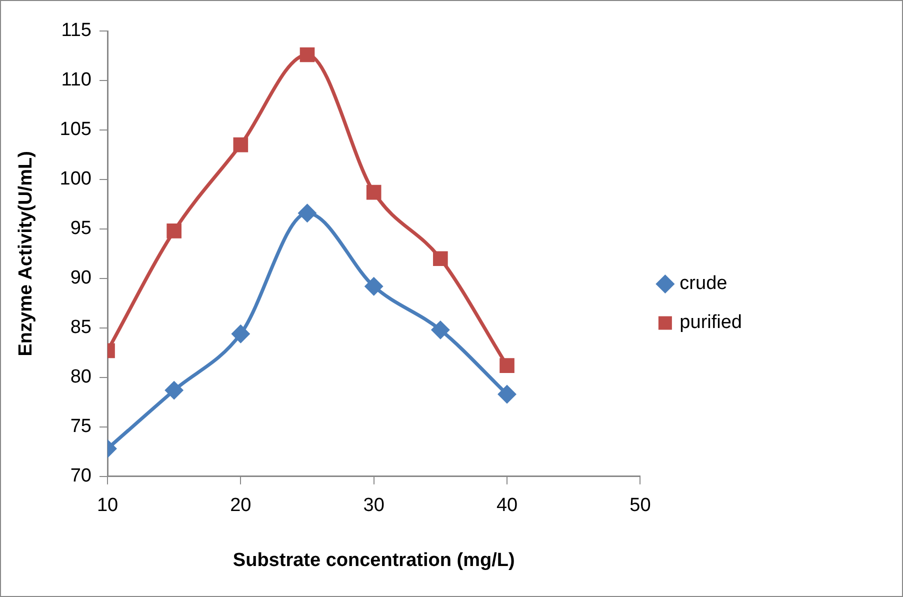  I want to click on y-tick-label: 110, so click(76, 80).